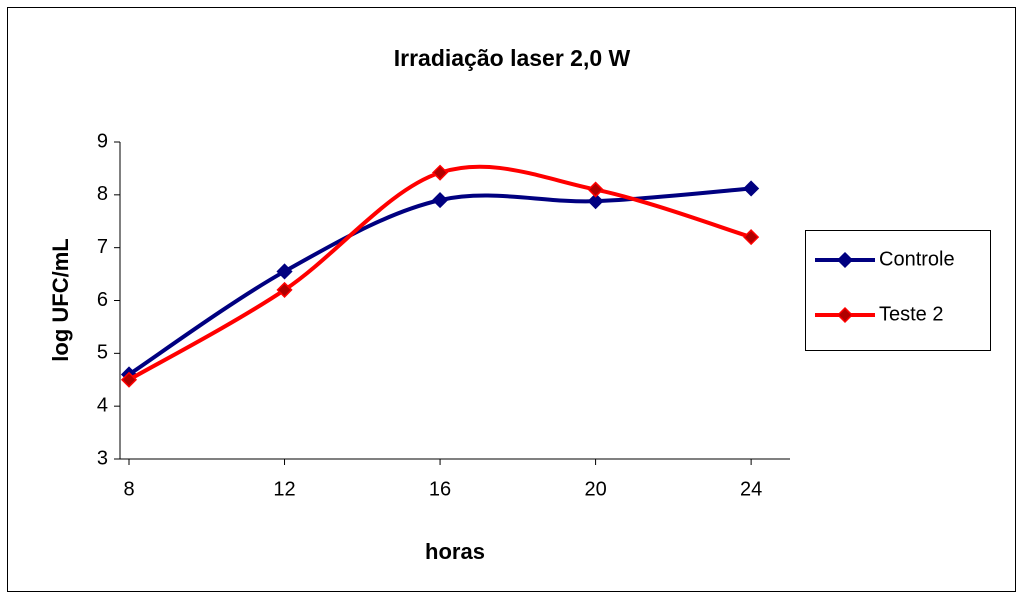 The height and width of the screenshot is (599, 1023). Describe the element at coordinates (102, 300) in the screenshot. I see `y-tick-label: 6` at that location.